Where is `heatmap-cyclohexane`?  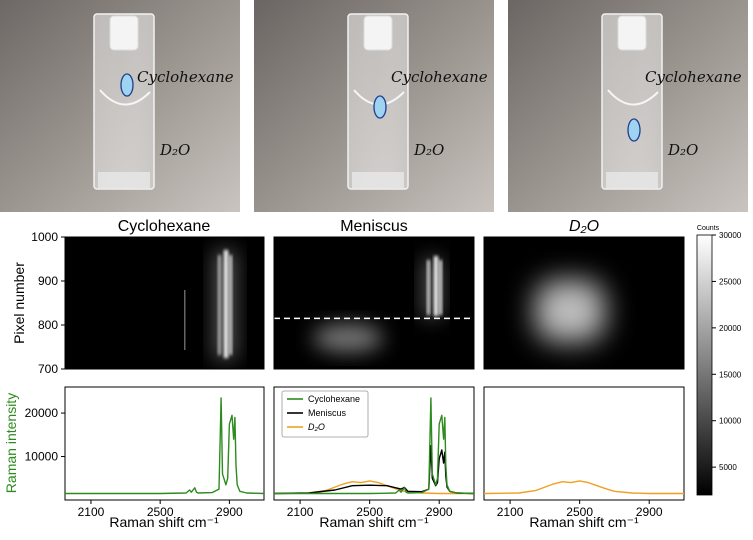
heatmap-cyclohexane is located at coordinates (164, 303).